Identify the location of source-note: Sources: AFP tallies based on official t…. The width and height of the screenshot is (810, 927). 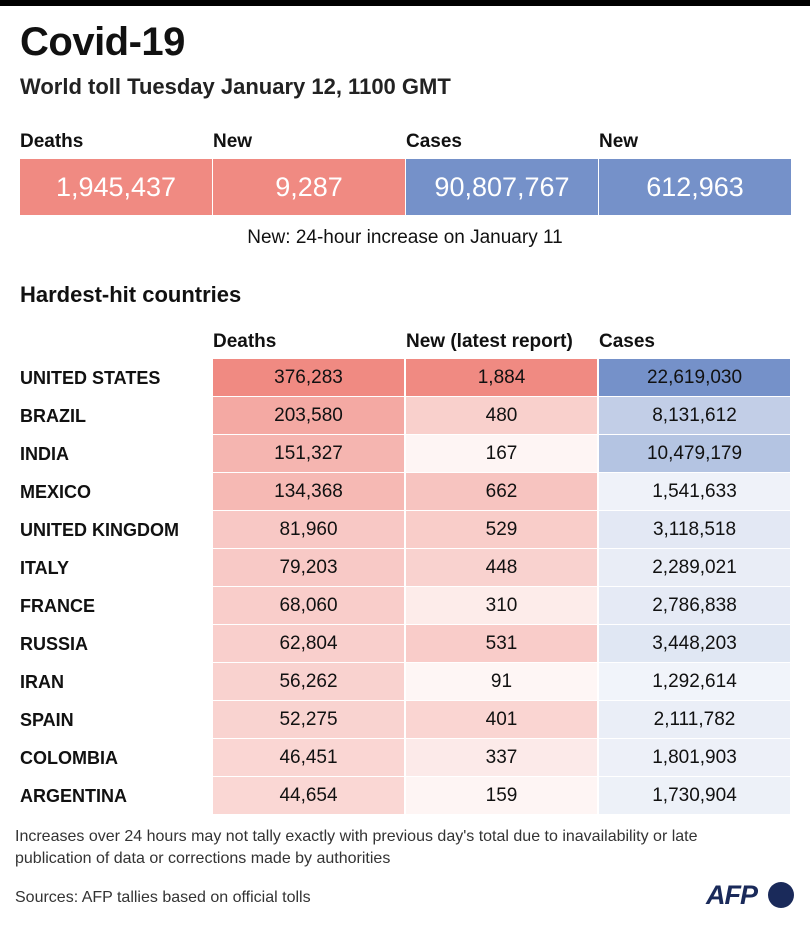
(163, 897).